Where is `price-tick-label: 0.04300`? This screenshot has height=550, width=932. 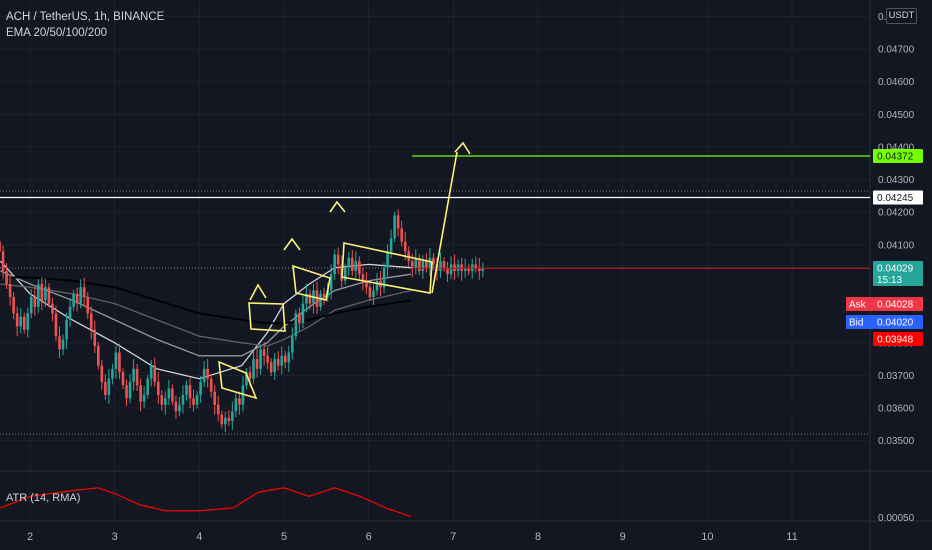
price-tick-label: 0.04300 is located at coordinates (896, 180).